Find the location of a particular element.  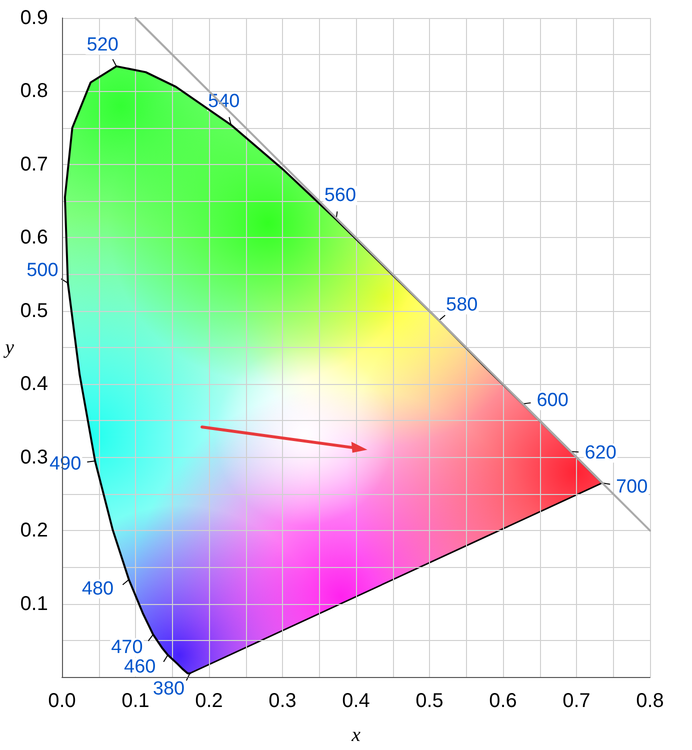

x-tick-label: 0.1 is located at coordinates (136, 701).